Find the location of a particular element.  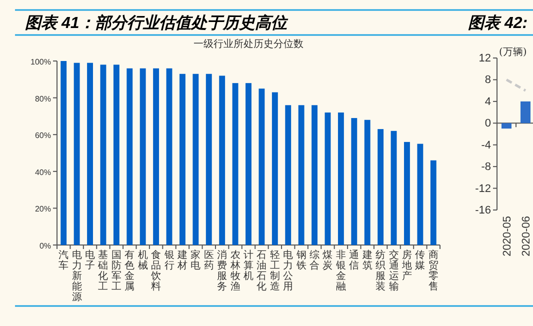

chart-subtitle: 一级行业所处历史分位数 is located at coordinates (249, 44).